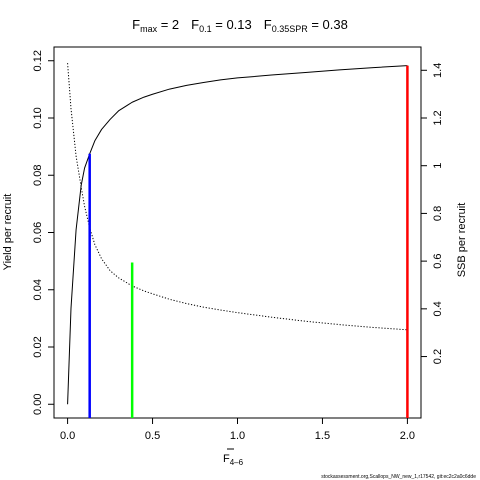 The height and width of the screenshot is (480, 480). Describe the element at coordinates (290, 29) in the screenshot. I see `title-fspr-sub: 0.35SPR` at that location.